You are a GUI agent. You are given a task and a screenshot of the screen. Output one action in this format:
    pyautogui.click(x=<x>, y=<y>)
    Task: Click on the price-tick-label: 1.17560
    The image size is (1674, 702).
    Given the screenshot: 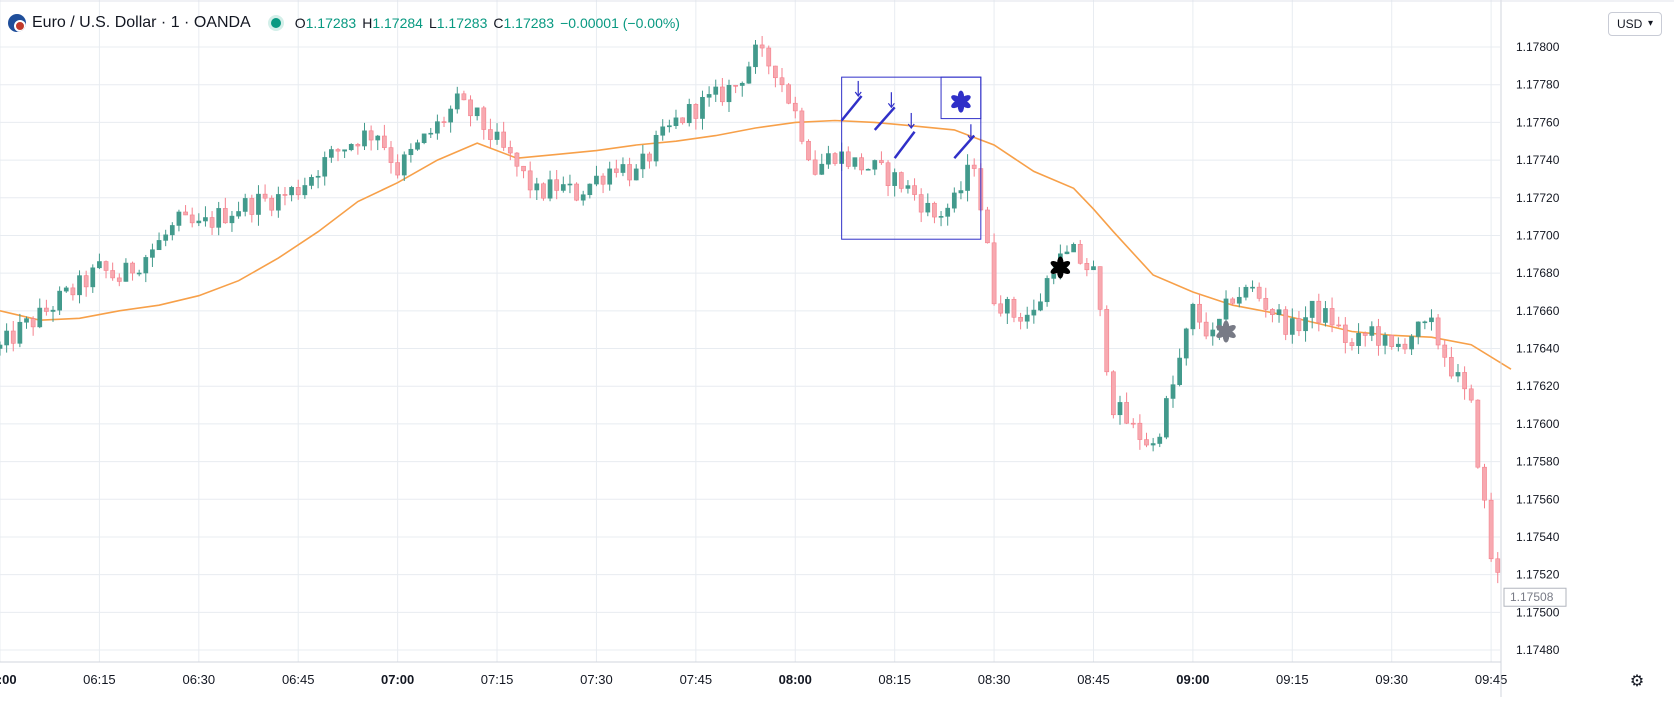 What is the action you would take?
    pyautogui.click(x=1538, y=499)
    